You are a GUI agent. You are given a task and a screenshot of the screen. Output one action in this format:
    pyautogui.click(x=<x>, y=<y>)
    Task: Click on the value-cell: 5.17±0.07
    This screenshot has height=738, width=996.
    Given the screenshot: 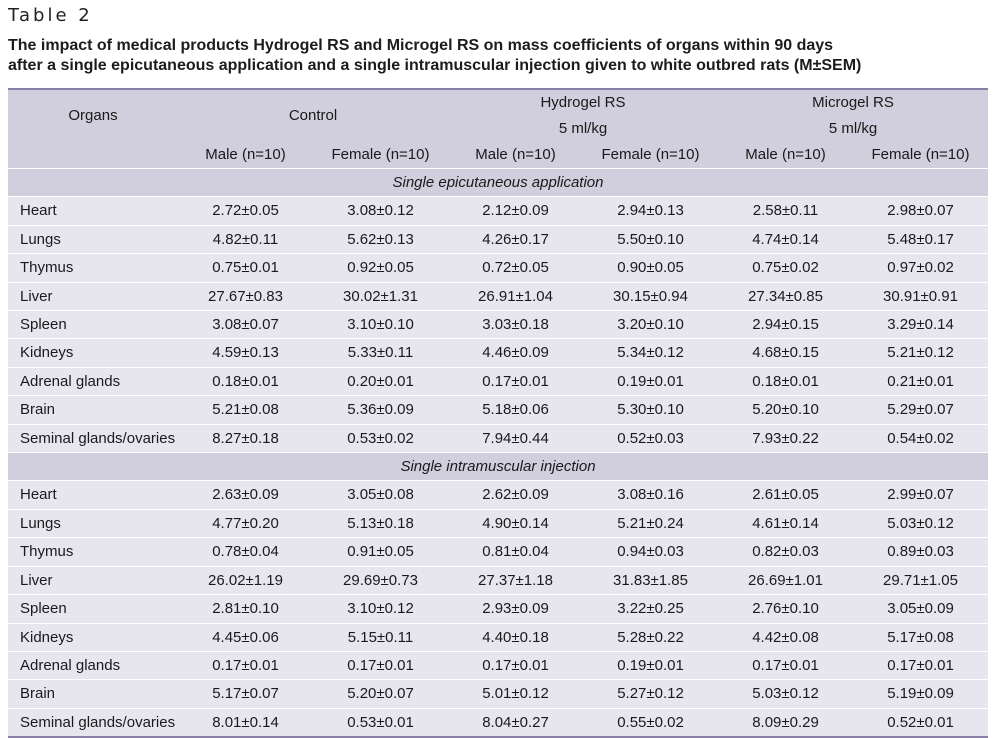 What is the action you would take?
    pyautogui.click(x=245, y=694)
    